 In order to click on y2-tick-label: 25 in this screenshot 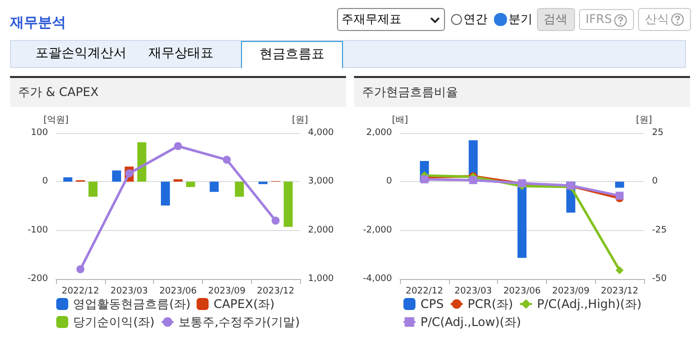, I will do `click(658, 133)`.